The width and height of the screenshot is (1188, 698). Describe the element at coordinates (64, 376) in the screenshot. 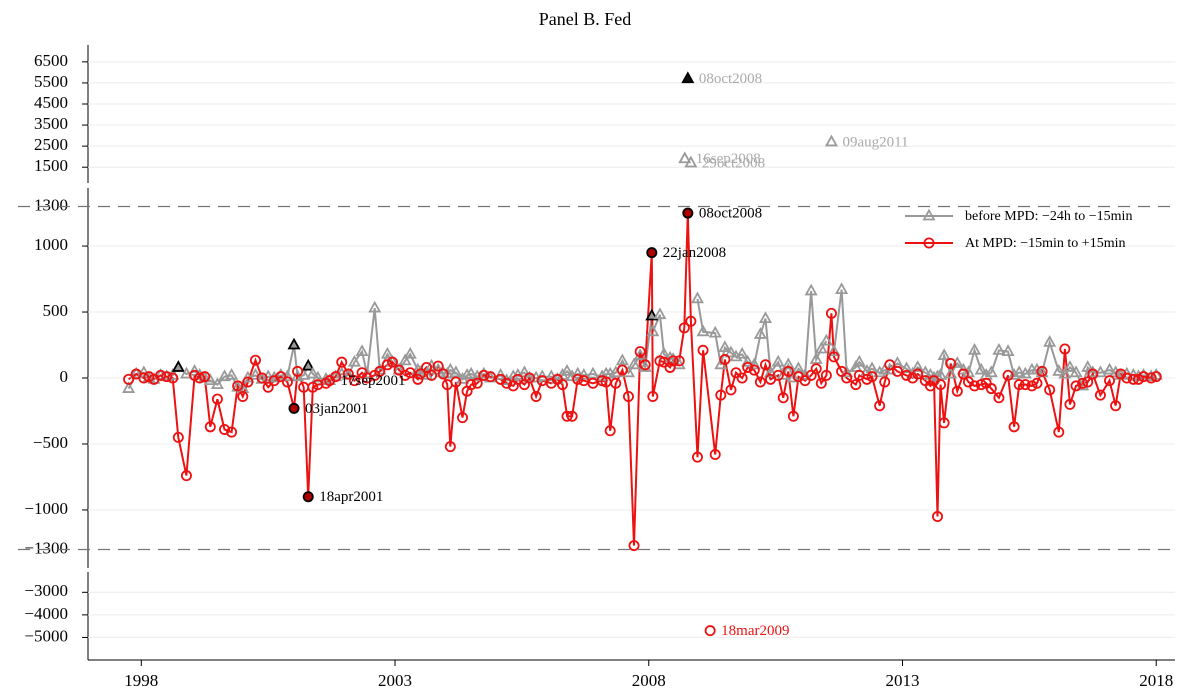

I see `y-tick-label: 0` at that location.